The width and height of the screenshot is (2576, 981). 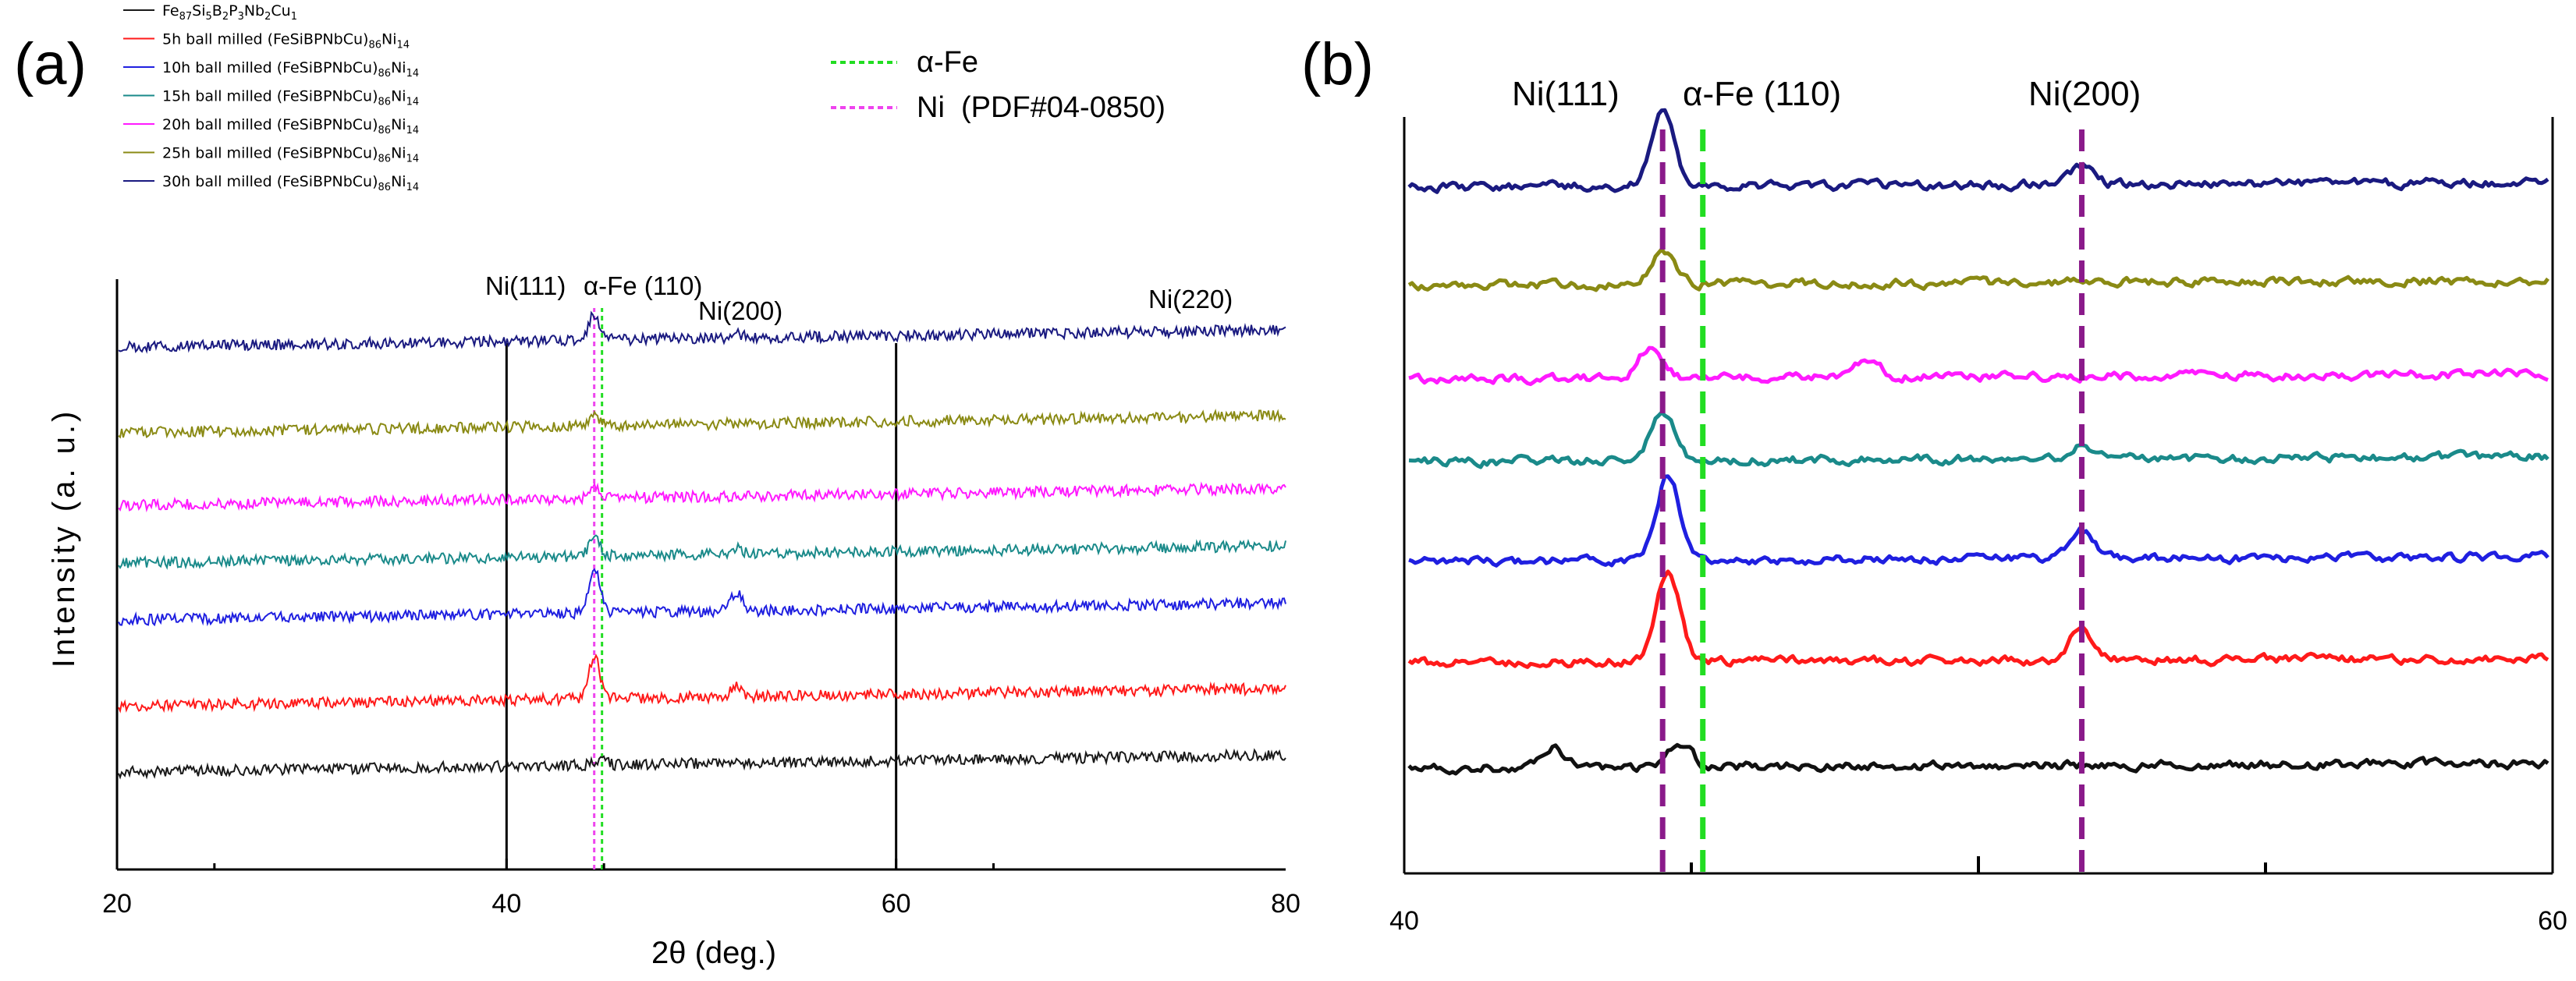 I want to click on legend-entry-3: 15h ball milled (FeSiBPNbCu)86Ni14, so click(x=290, y=98).